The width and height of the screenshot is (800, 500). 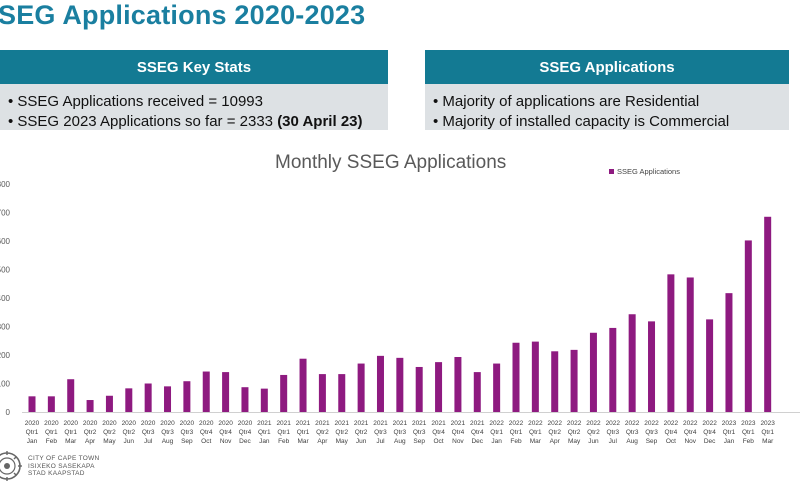 What do you see at coordinates (11, 466) in the screenshot?
I see `city-logo-icon` at bounding box center [11, 466].